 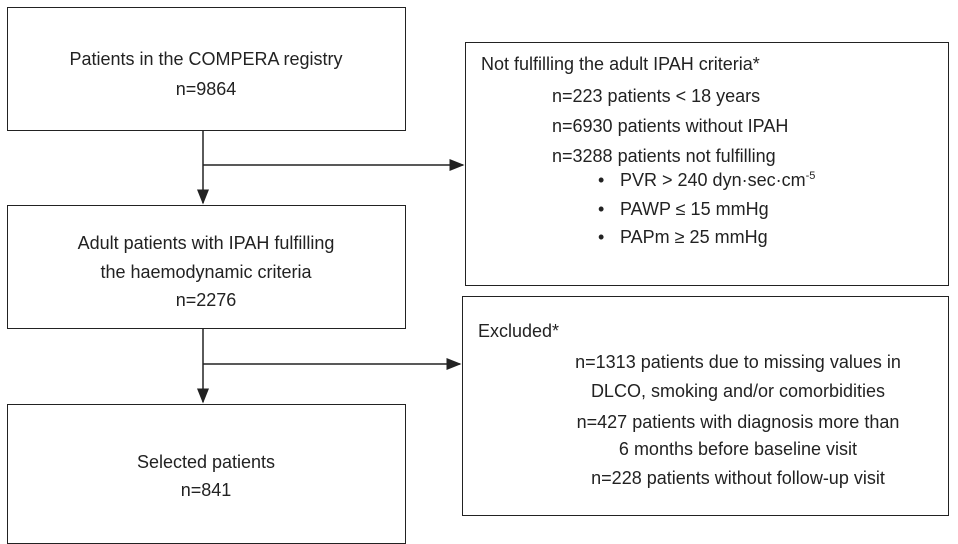 What do you see at coordinates (206, 300) in the screenshot?
I see `box-text: n=2276` at bounding box center [206, 300].